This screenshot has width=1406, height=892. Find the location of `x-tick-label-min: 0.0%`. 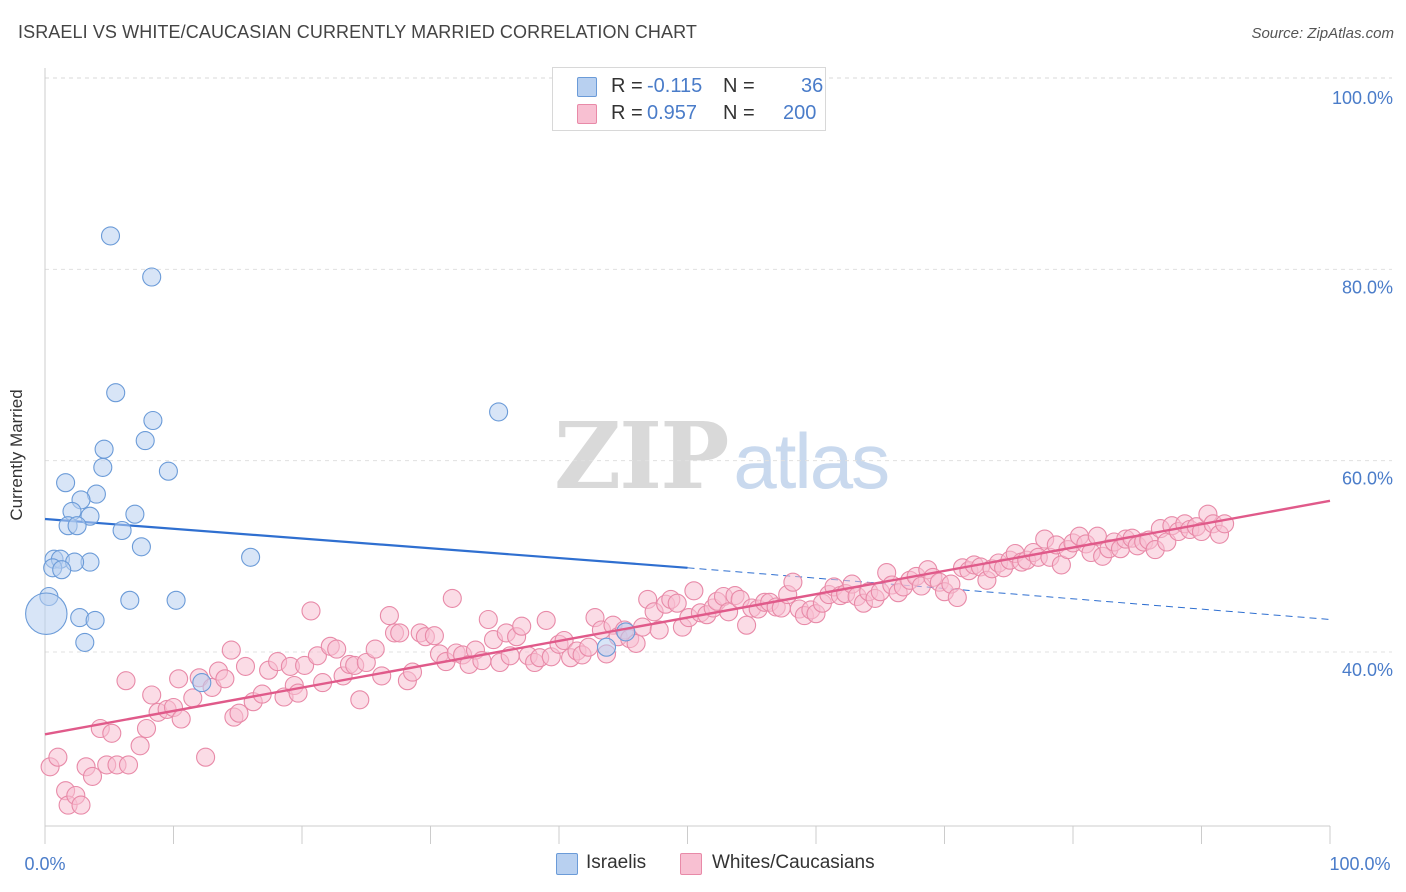

x-tick-label-min: 0.0% is located at coordinates (44, 864).